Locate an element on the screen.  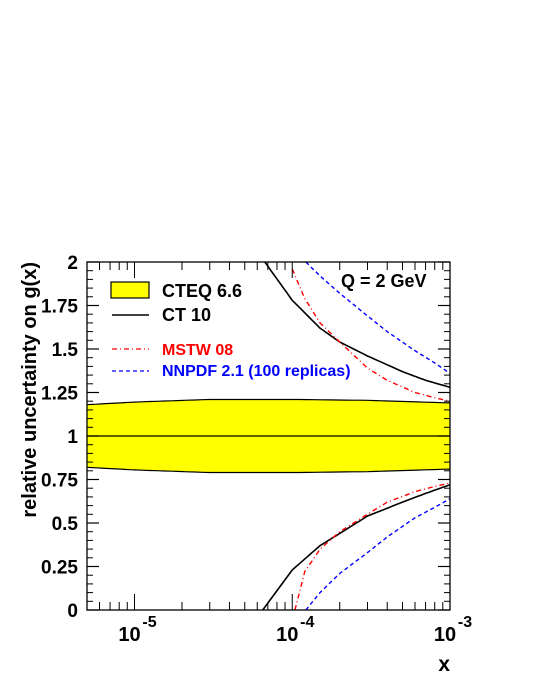
x-tick-exponent-1: -4 is located at coordinates (307, 622).